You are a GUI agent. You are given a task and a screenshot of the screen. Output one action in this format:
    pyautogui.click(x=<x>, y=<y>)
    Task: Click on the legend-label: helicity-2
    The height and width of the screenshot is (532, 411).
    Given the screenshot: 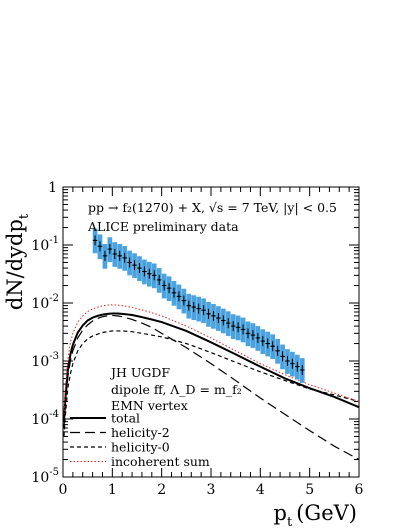 What is the action you would take?
    pyautogui.click(x=140, y=432)
    